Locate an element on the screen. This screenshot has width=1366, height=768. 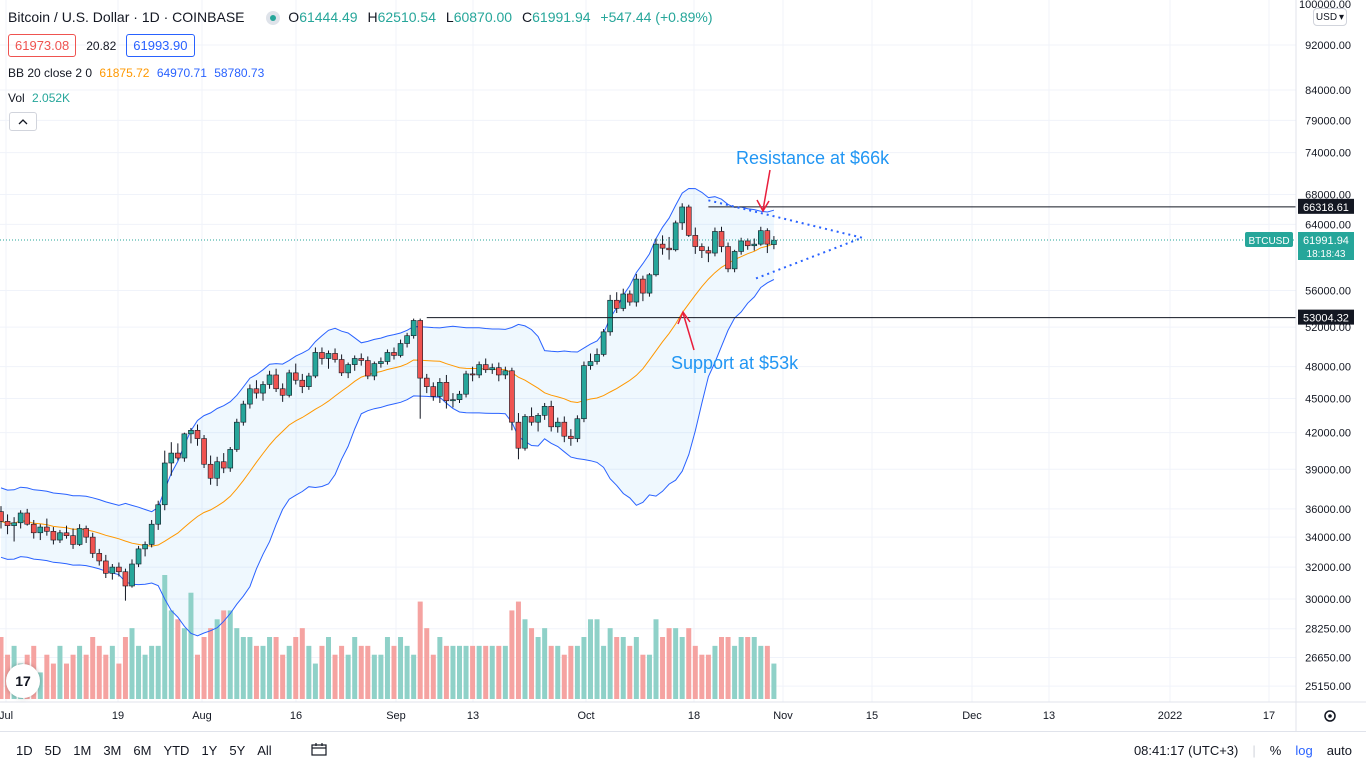
symbol-title: Bitcoin / U.S. Dollar · 1D · COINBASE is located at coordinates (126, 17).